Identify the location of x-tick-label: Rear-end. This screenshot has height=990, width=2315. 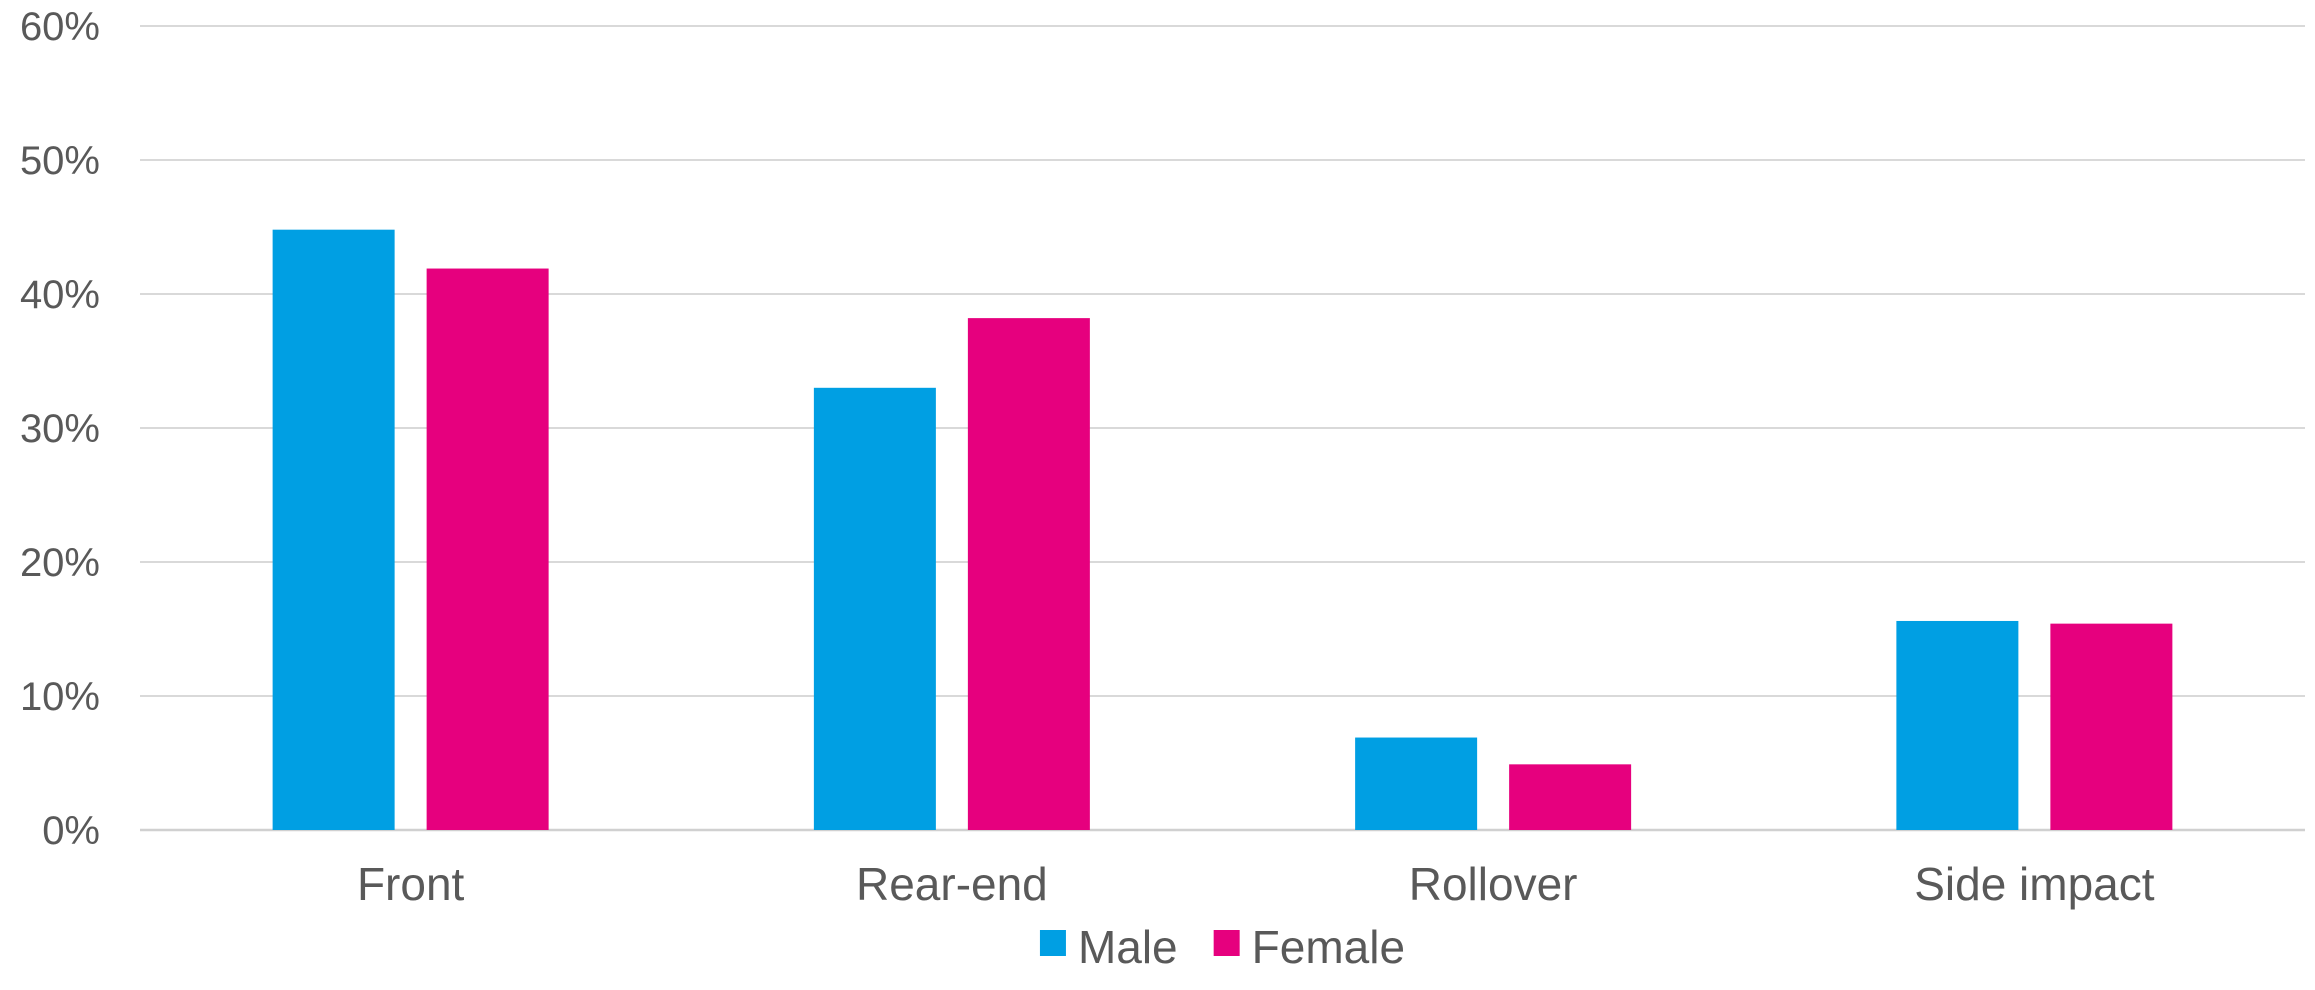
(952, 884).